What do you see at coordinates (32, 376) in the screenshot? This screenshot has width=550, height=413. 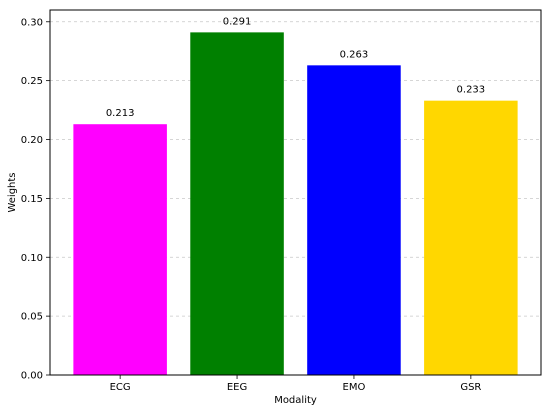 I see `y-tick-label: 0.00` at bounding box center [32, 376].